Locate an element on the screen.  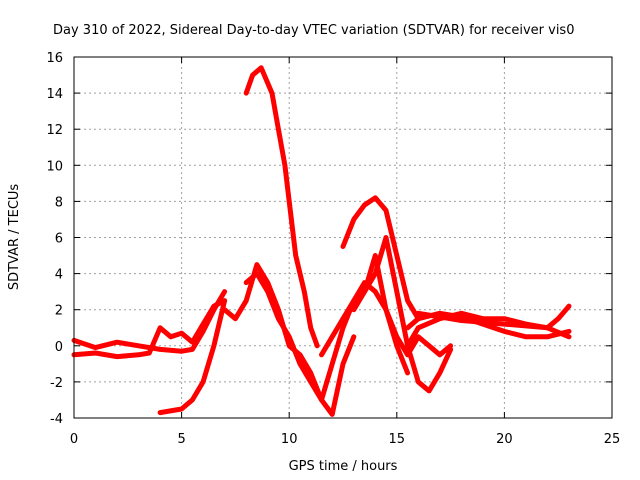
x-tick-label: 15 is located at coordinates (397, 439).